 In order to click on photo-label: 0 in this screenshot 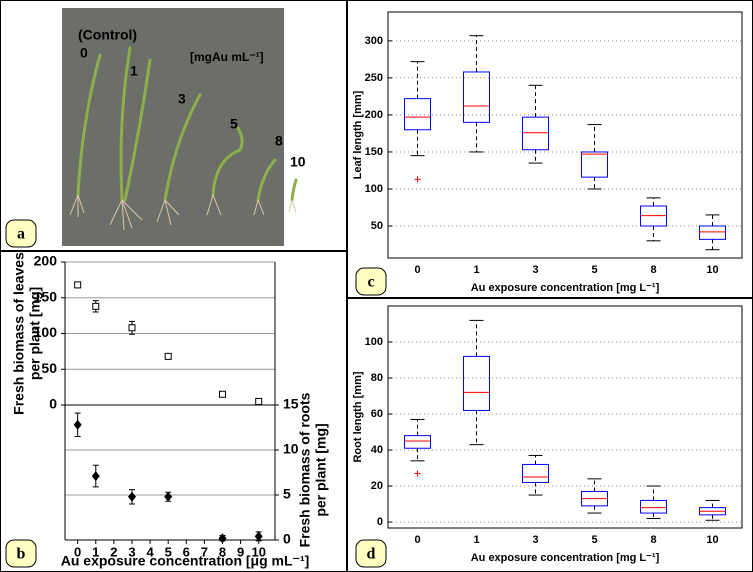, I will do `click(84, 53)`.